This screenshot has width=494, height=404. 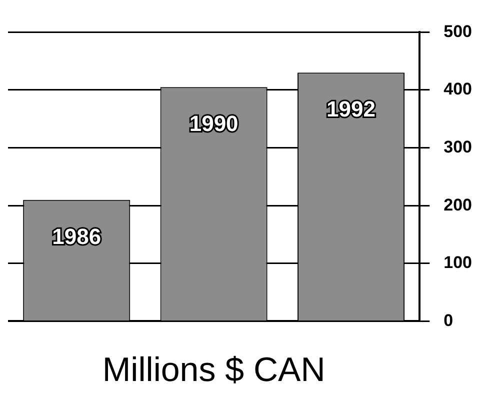 I want to click on y-tick-label: 0, so click(x=449, y=320).